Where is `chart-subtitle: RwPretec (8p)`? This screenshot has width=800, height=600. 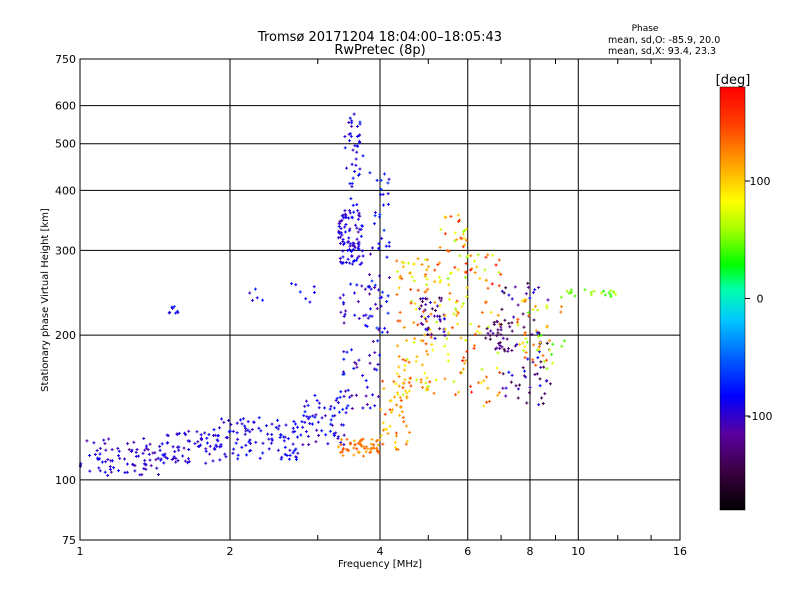
chart-subtitle: RwPretec (8p) is located at coordinates (379, 50).